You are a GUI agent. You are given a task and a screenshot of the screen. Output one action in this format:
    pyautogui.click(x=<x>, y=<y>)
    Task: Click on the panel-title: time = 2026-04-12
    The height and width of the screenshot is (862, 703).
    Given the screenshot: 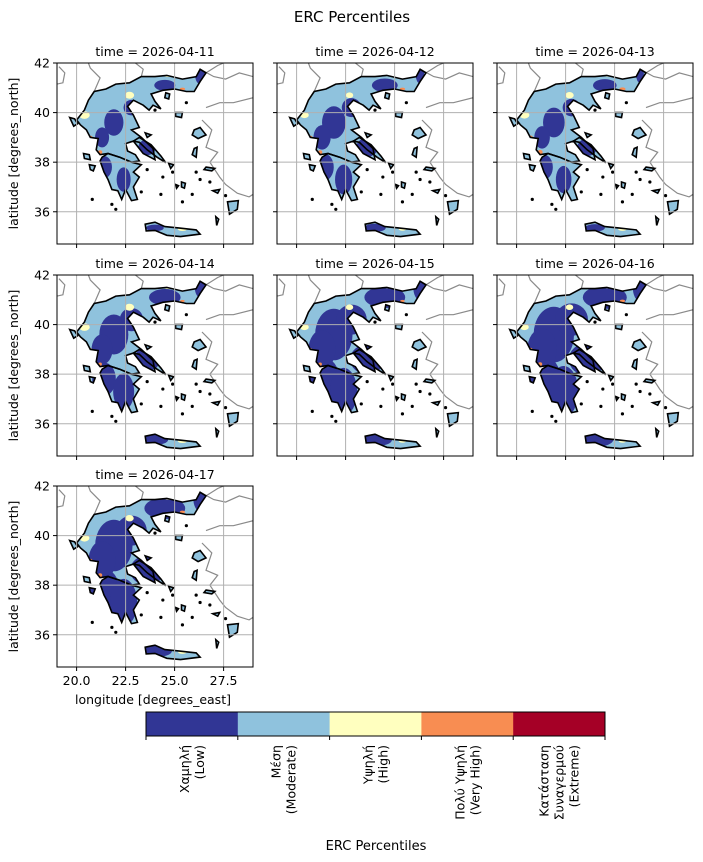 What is the action you would take?
    pyautogui.click(x=374, y=51)
    